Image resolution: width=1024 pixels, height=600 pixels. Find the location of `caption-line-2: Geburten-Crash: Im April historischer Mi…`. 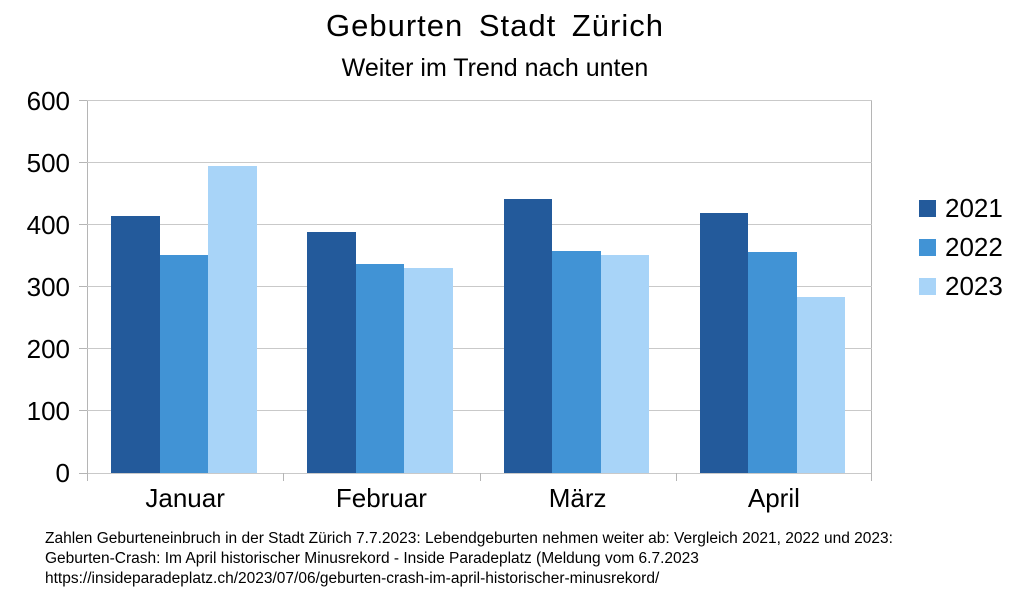

caption-line-2: Geburten-Crash: Im April historischer Mi… is located at coordinates (372, 558).